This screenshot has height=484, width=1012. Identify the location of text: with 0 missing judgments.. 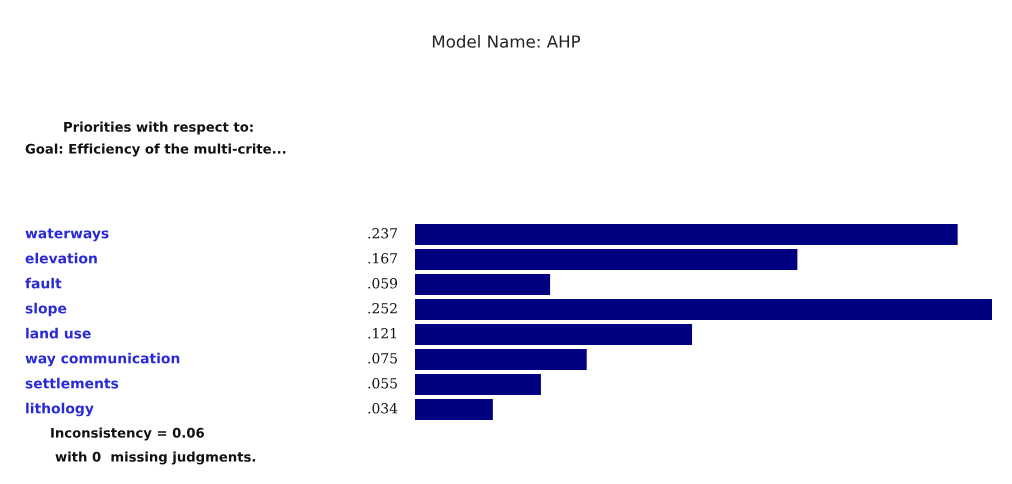
(155, 458).